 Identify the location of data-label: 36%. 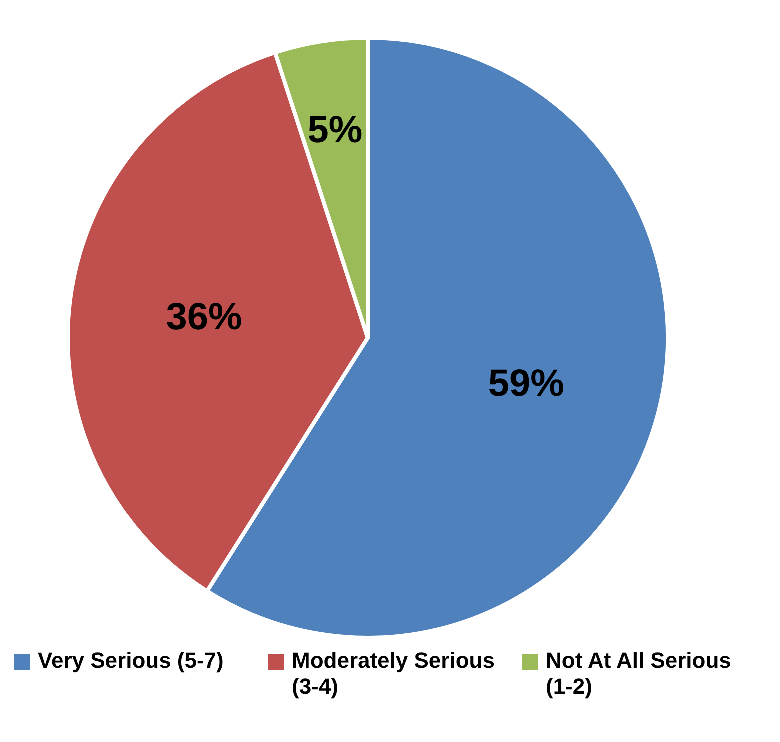
(204, 317).